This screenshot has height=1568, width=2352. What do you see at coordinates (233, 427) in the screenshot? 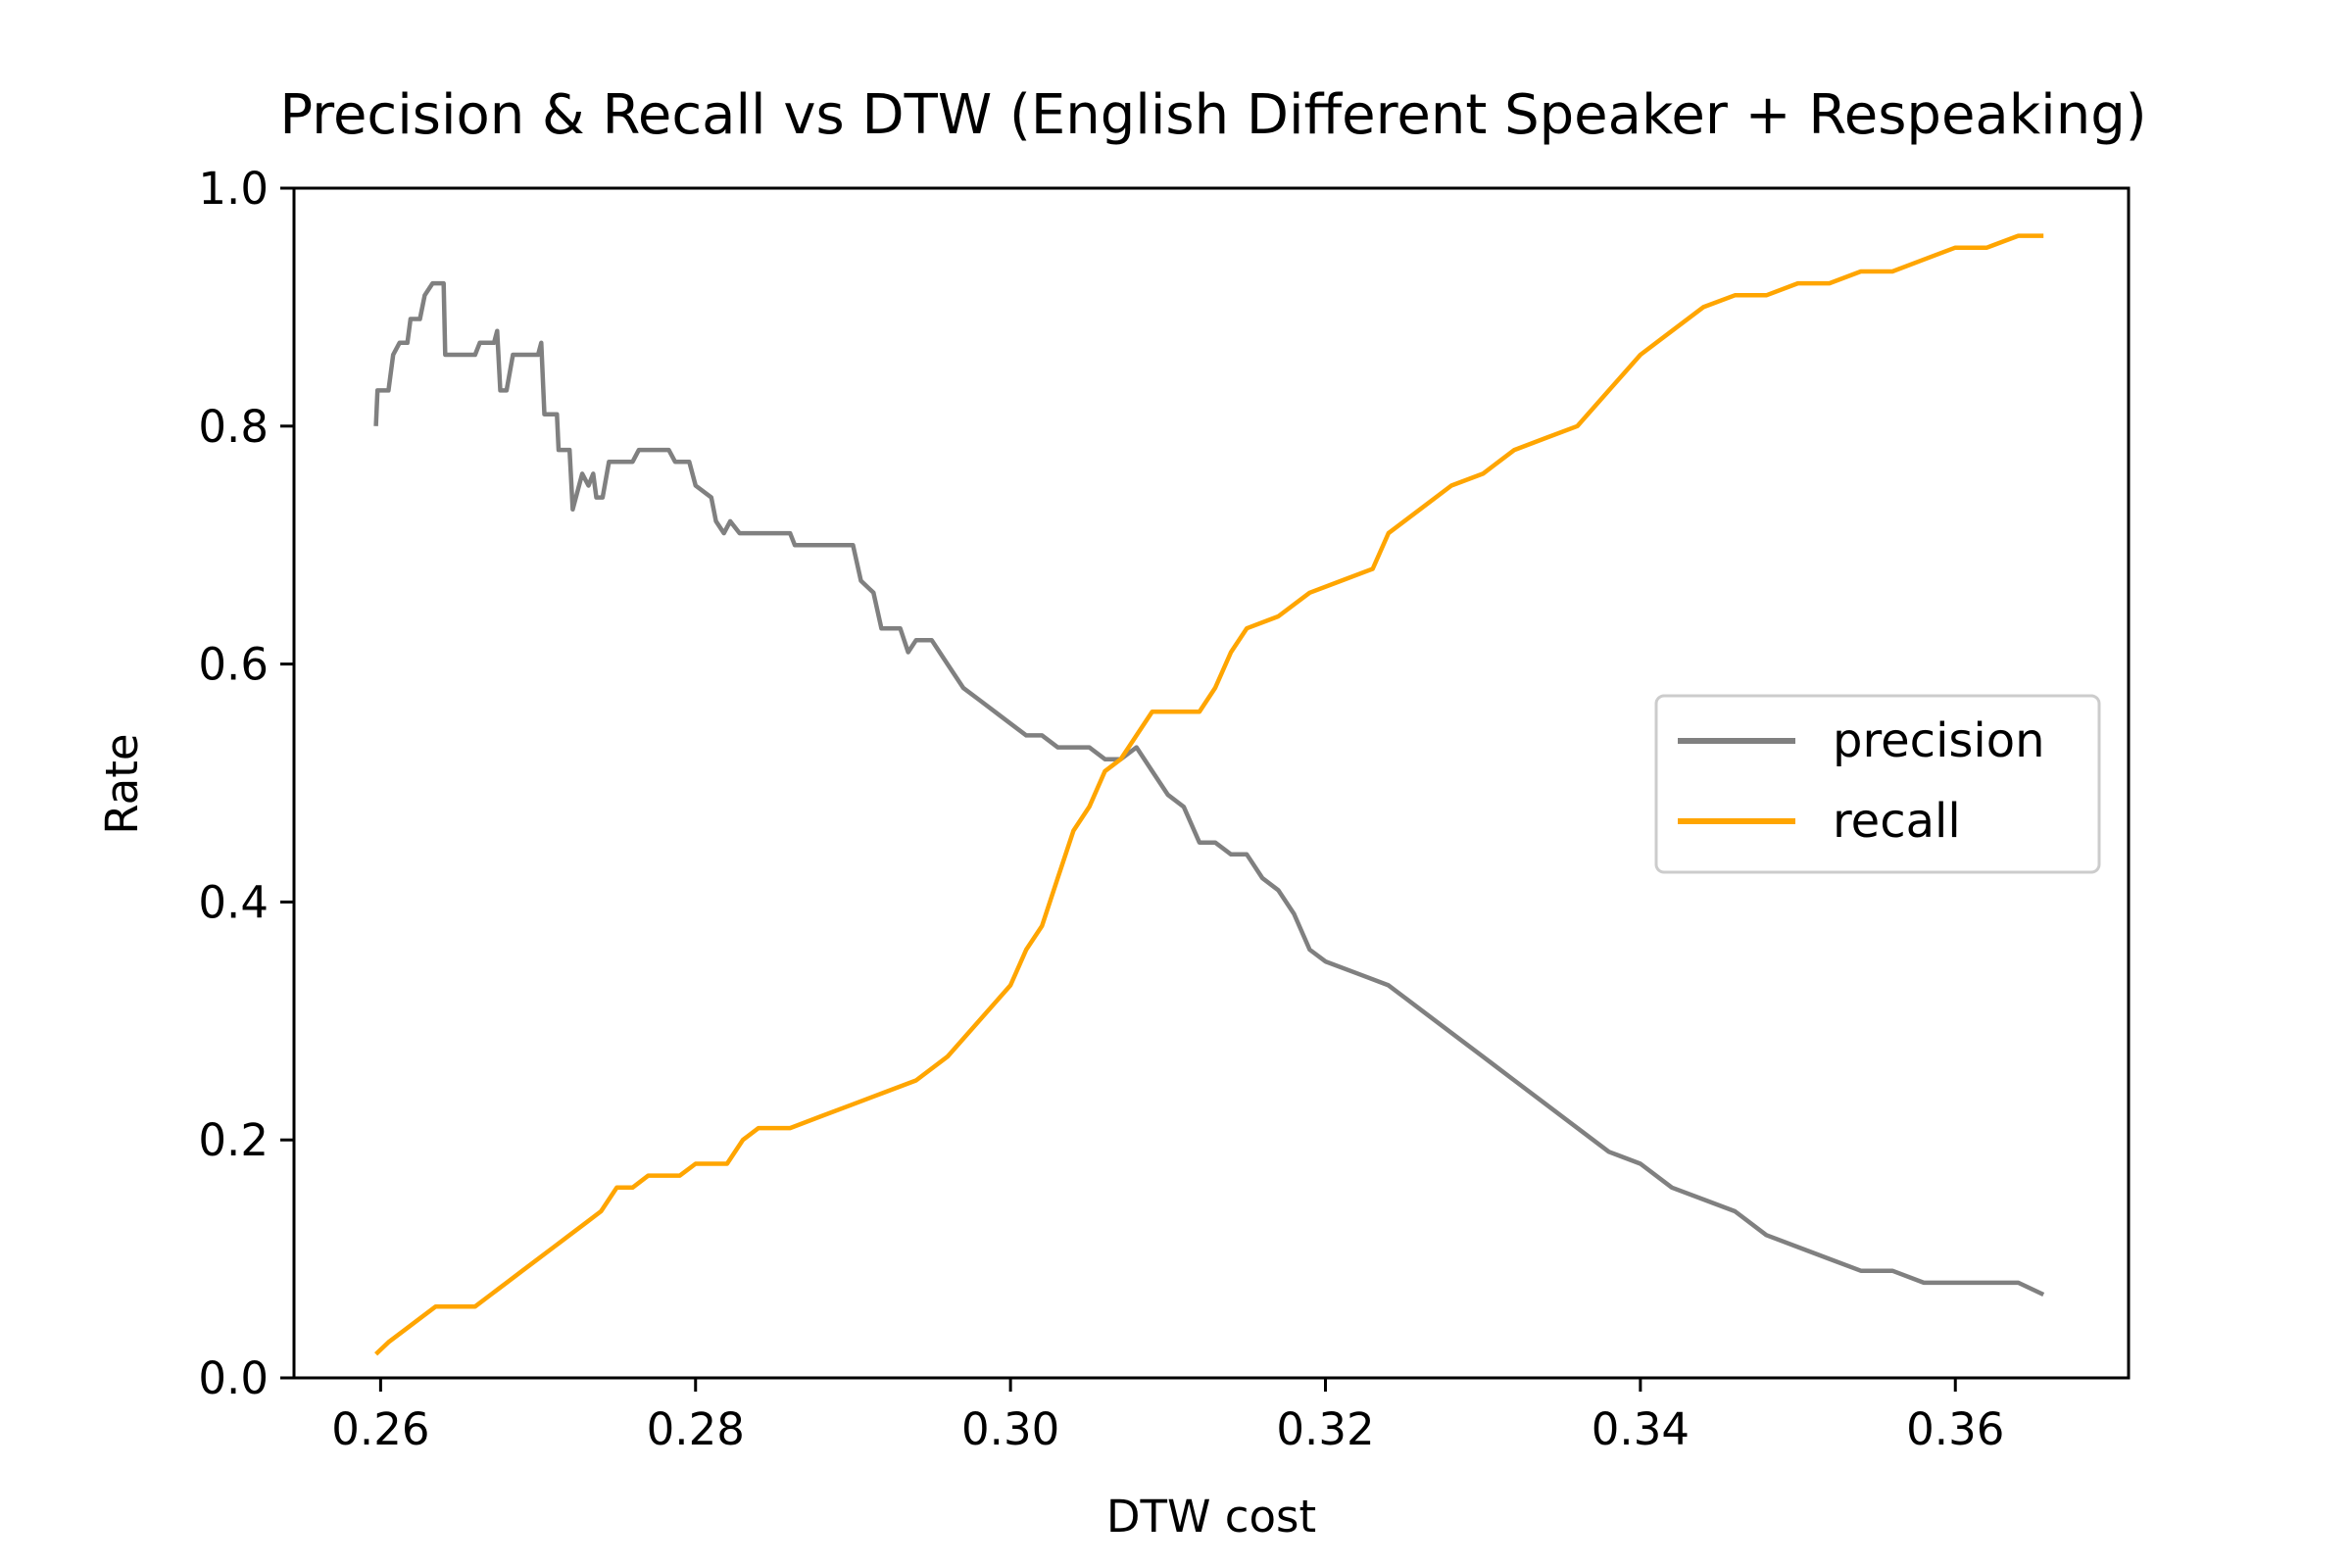
I see `y-tick-label: 0.8` at bounding box center [233, 427].